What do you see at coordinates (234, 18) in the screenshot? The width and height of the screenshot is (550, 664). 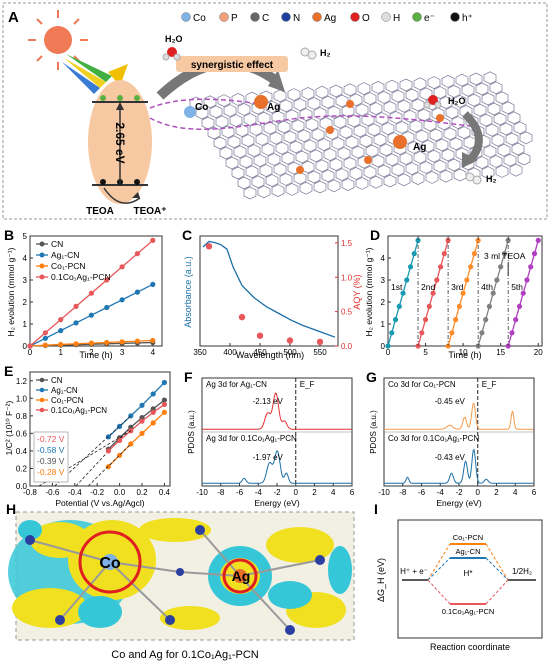 I see `legend-label: P` at bounding box center [234, 18].